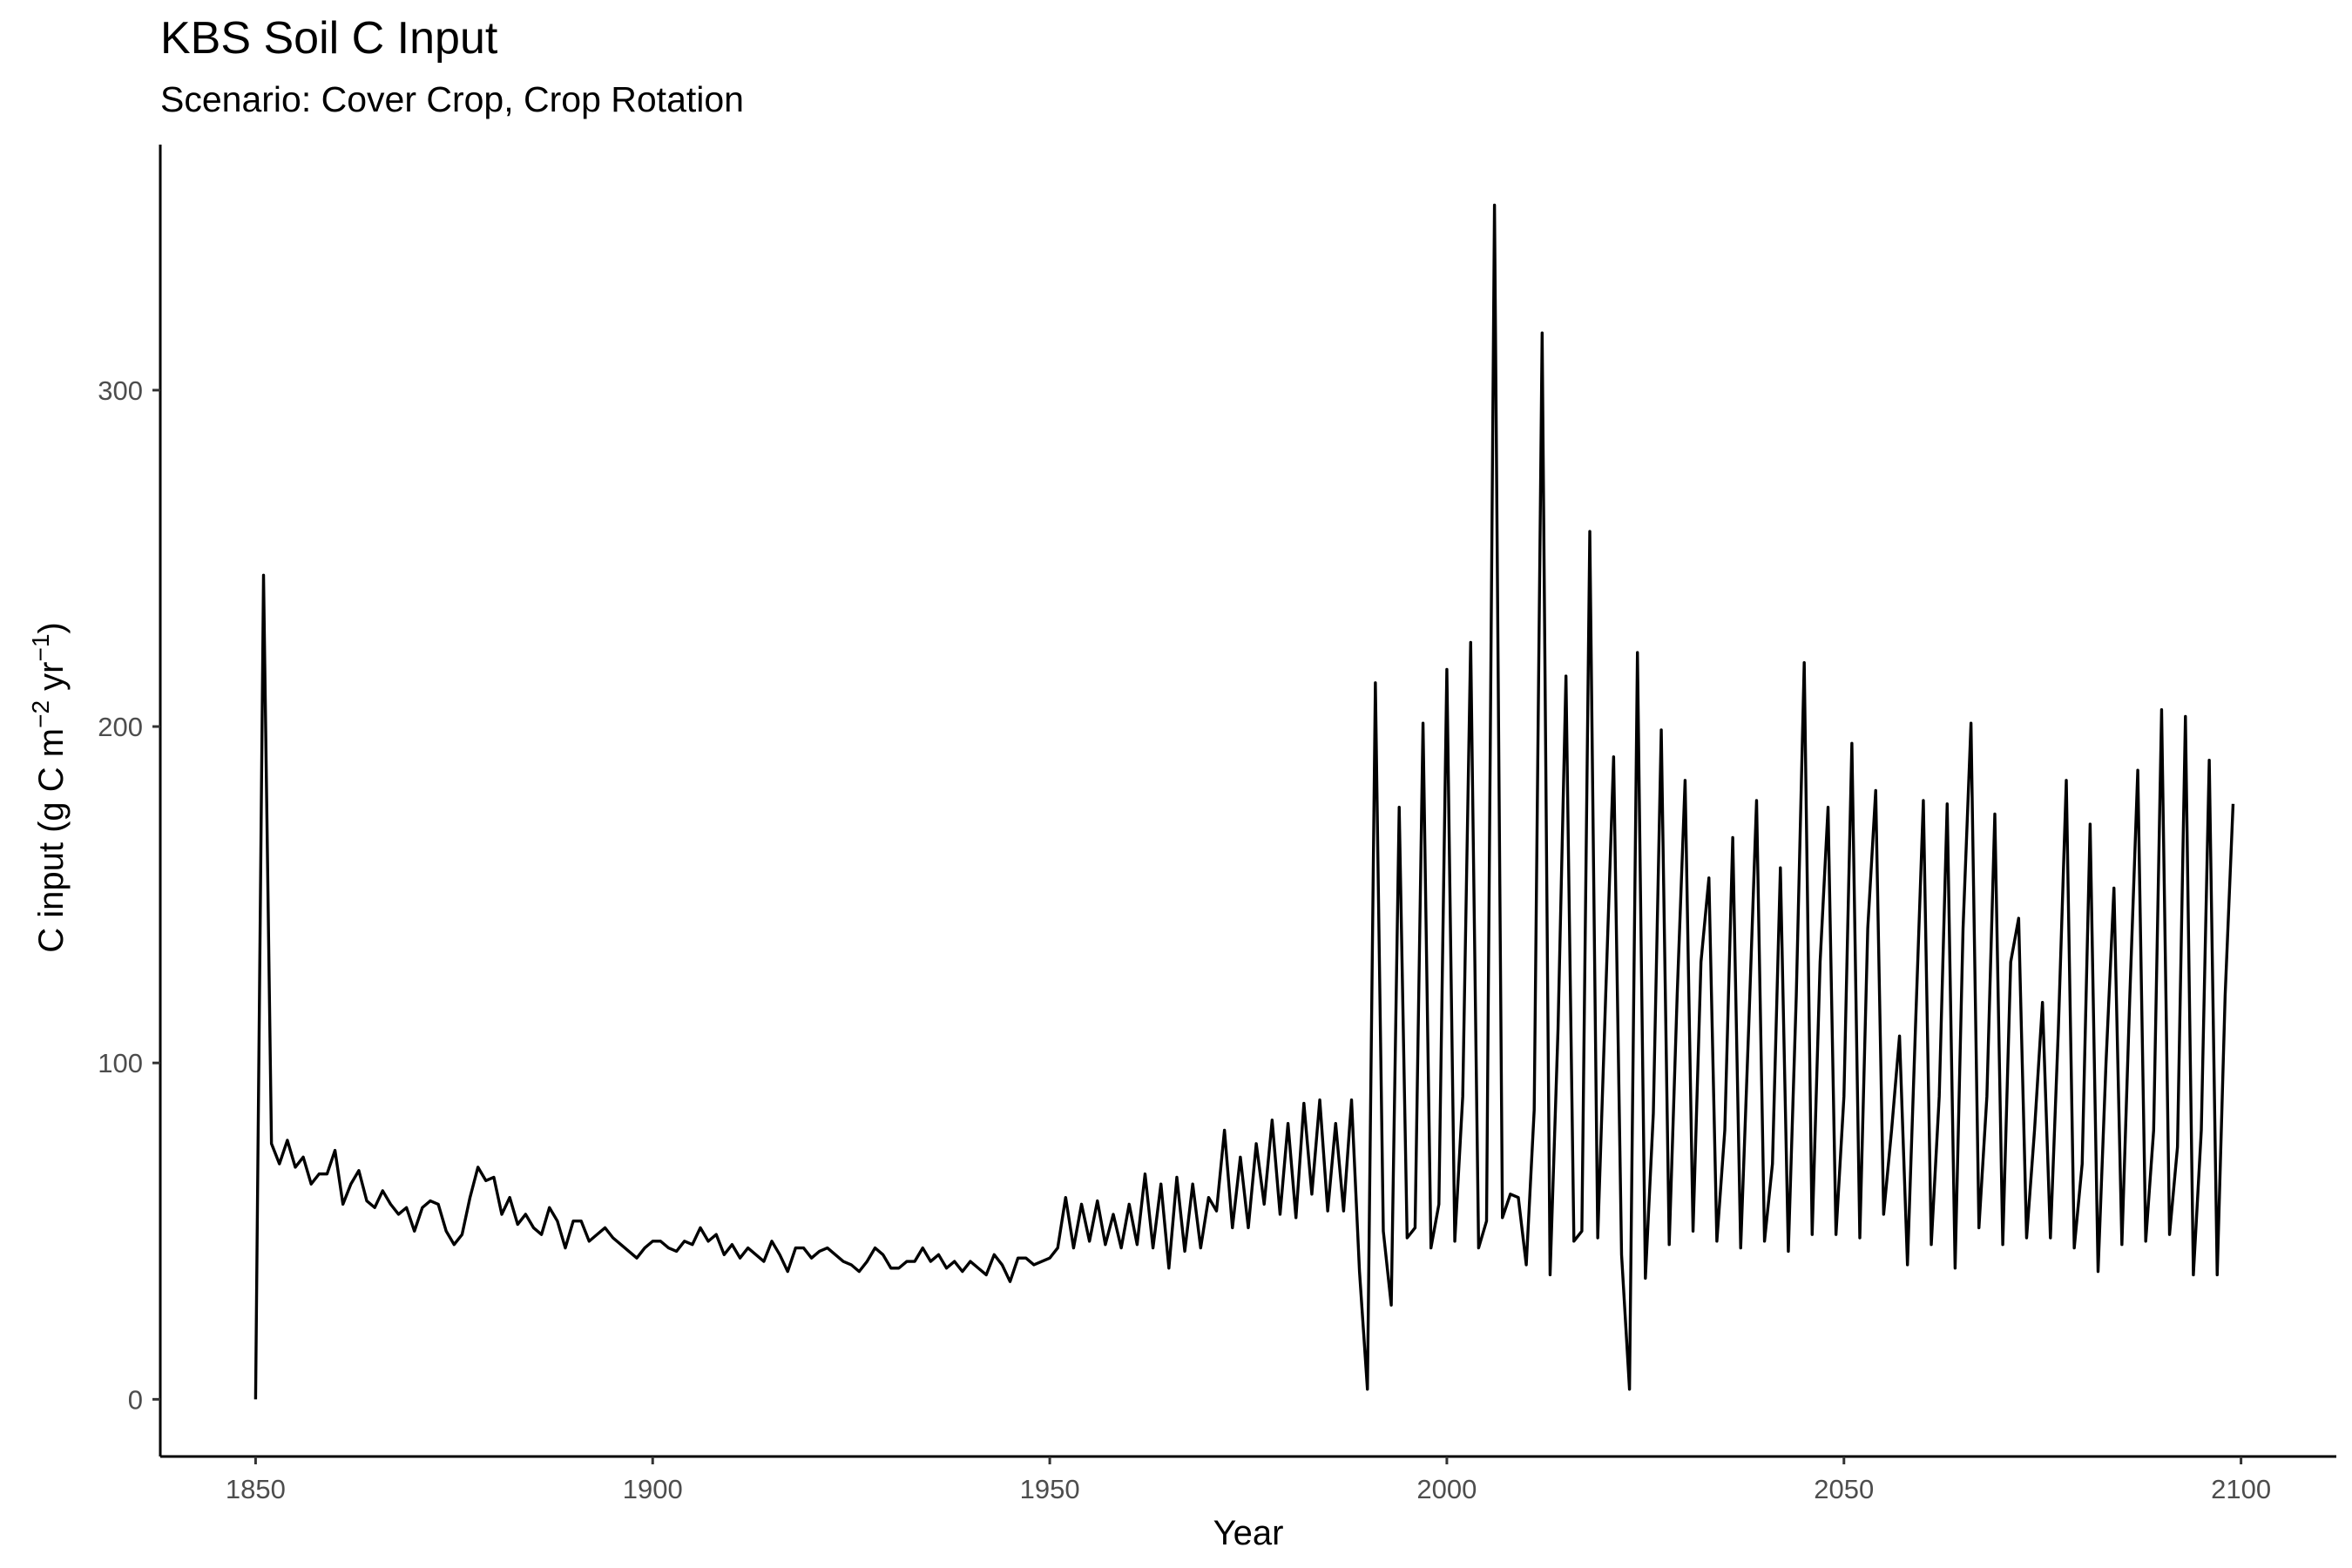 This screenshot has height=1568, width=2352. What do you see at coordinates (1050, 1489) in the screenshot?
I see `x-tick-label: 1950` at bounding box center [1050, 1489].